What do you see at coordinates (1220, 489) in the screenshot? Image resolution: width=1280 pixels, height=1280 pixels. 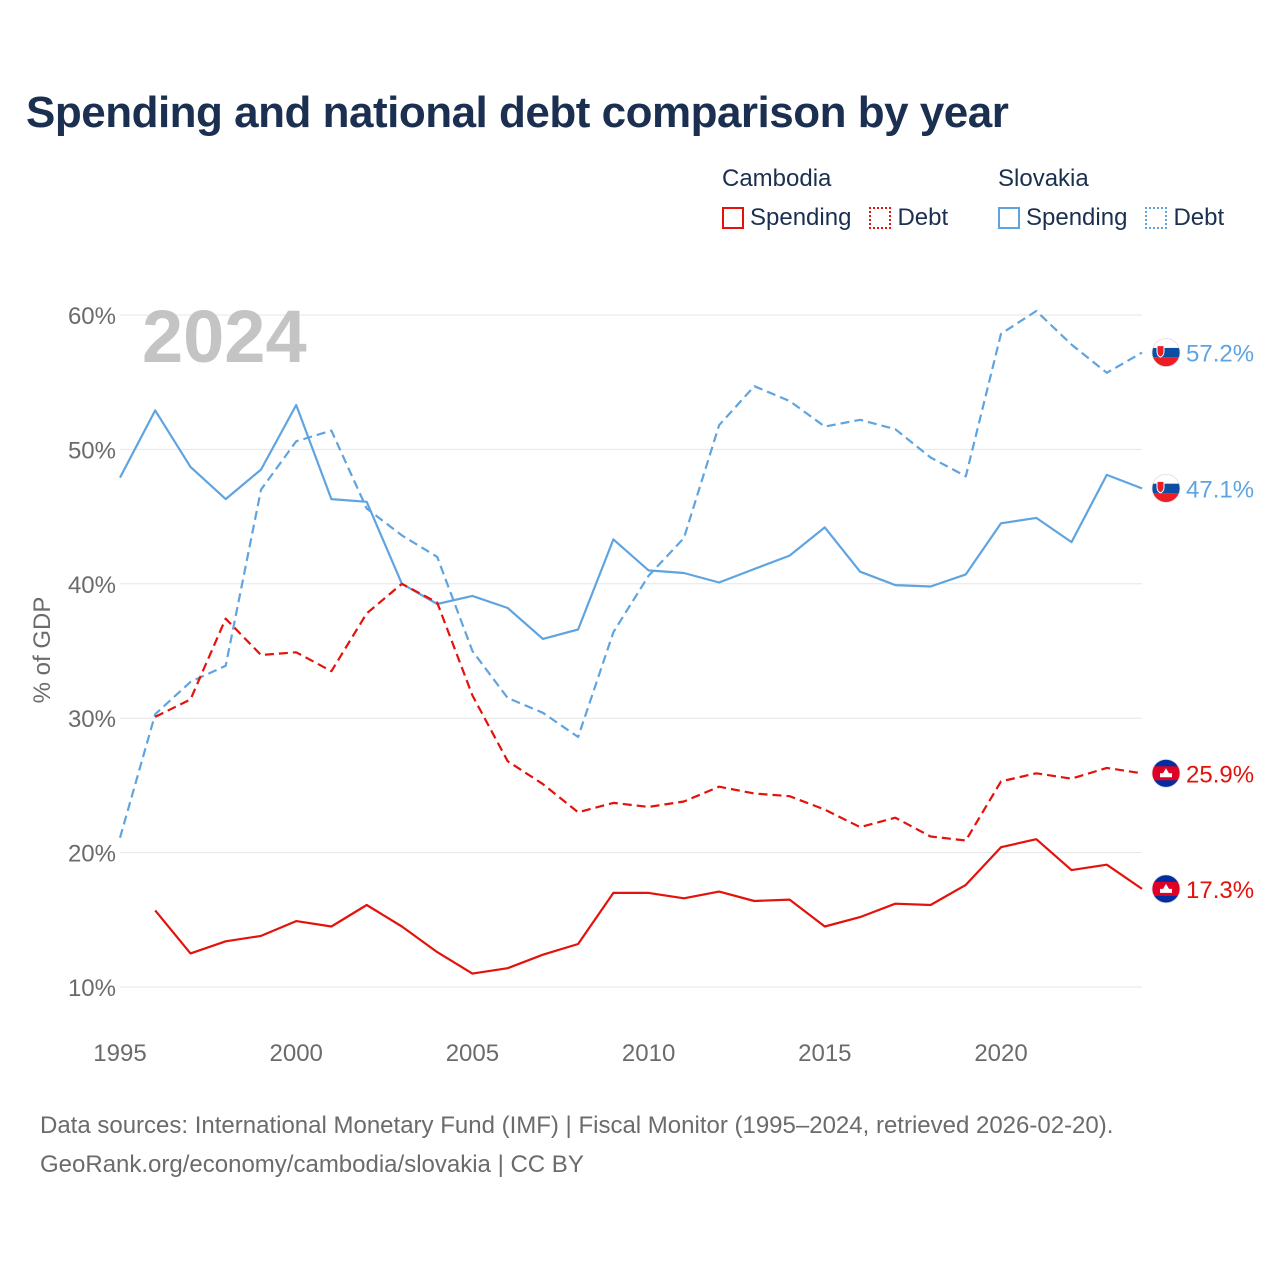 I see `end-label-slovakia-spending: 47.1%` at bounding box center [1220, 489].